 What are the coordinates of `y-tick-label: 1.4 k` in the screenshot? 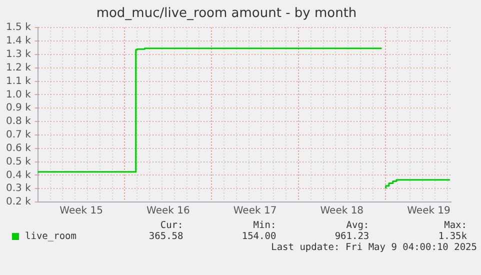 It's located at (19, 41).